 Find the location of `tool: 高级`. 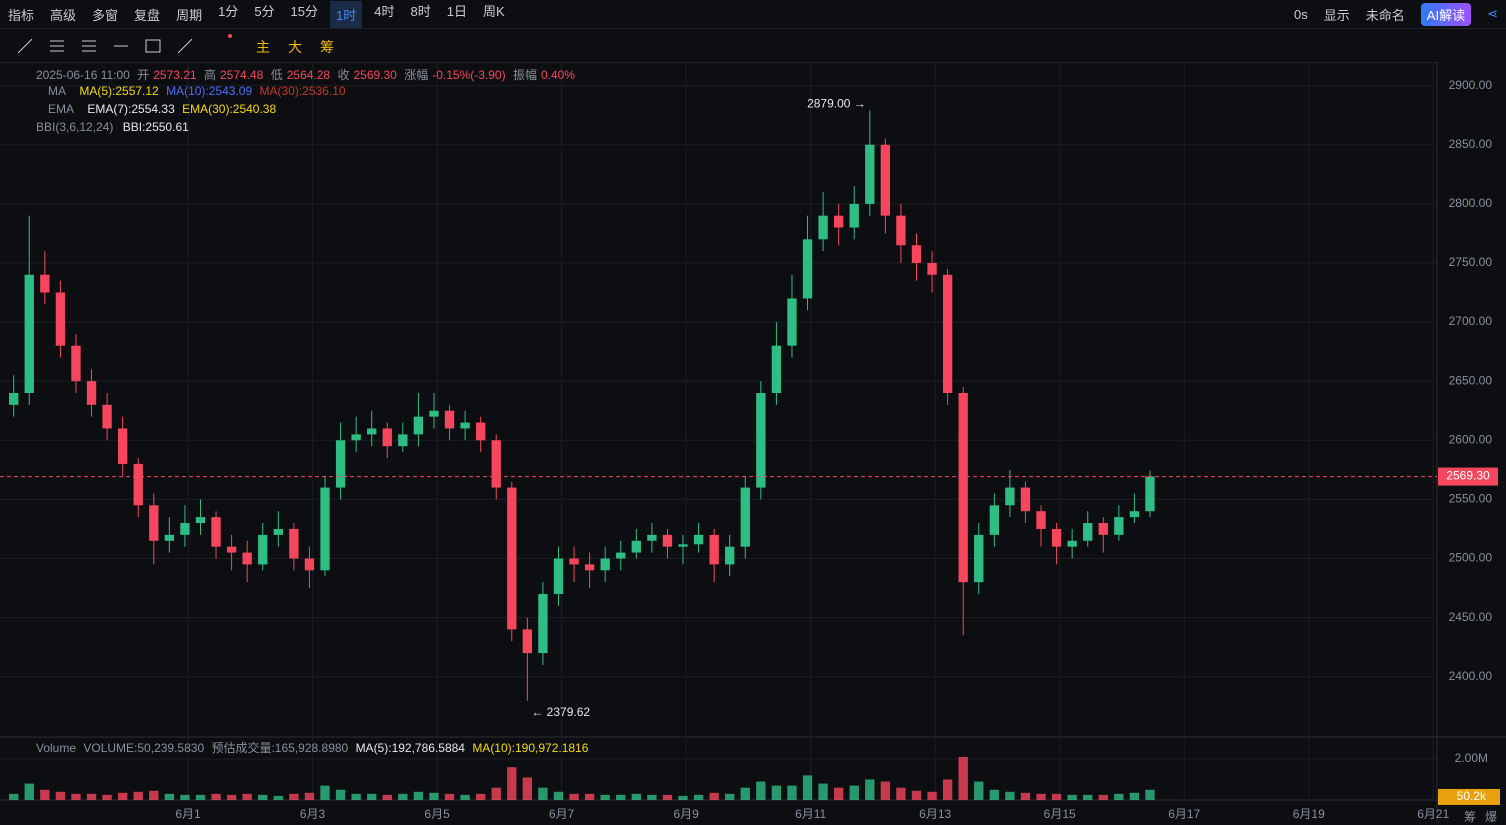

tool: 高级 is located at coordinates (63, 15).